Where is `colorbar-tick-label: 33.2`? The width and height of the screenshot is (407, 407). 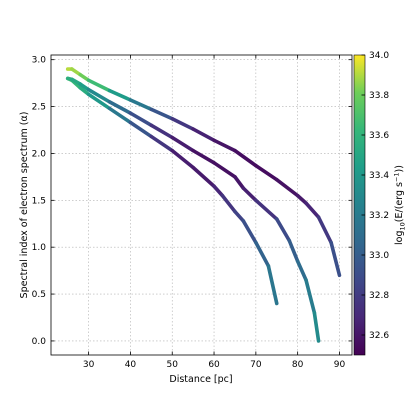 colorbar-tick-label: 33.2 is located at coordinates (379, 216).